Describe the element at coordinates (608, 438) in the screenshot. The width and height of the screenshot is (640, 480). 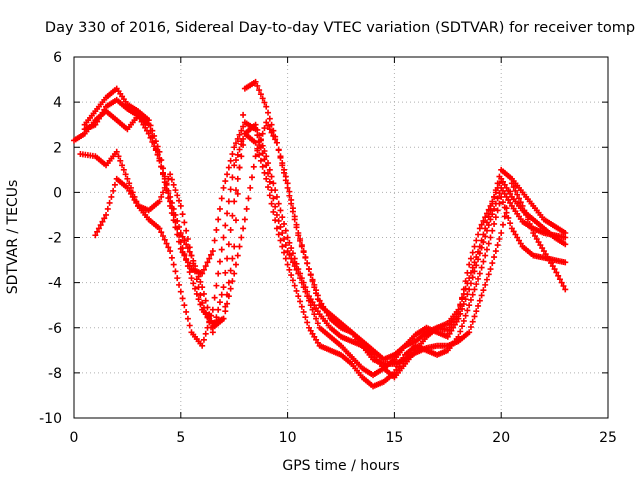
I see `x-tick-label: 25` at that location.